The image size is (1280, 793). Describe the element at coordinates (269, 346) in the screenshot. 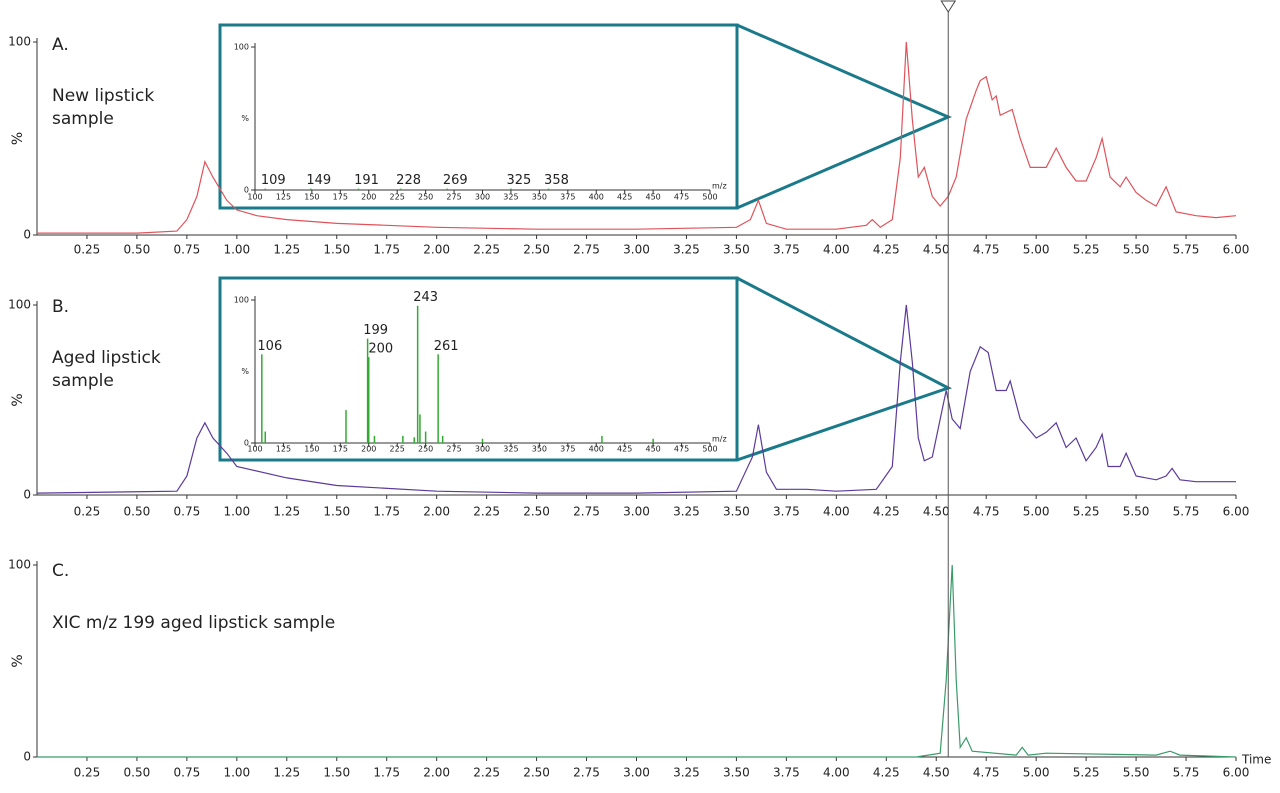

I see `peak-label: 106` at that location.